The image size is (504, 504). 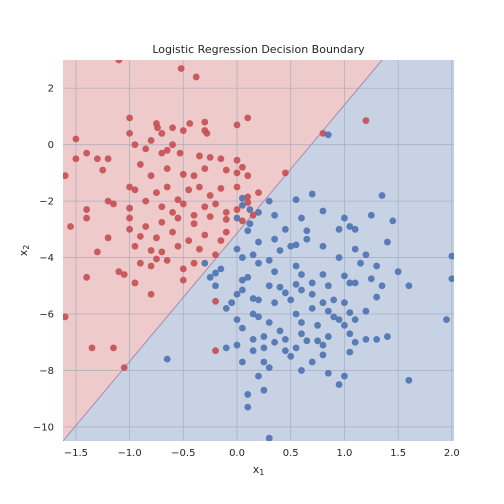 I want to click on y-axis-ticks: 2 0 −2 −4 −6 −8 −10, so click(x=43, y=259).